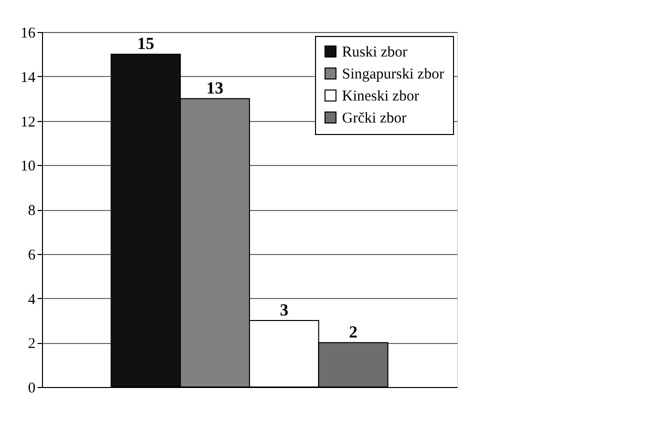  Describe the element at coordinates (145, 44) in the screenshot. I see `data-label: 15` at that location.